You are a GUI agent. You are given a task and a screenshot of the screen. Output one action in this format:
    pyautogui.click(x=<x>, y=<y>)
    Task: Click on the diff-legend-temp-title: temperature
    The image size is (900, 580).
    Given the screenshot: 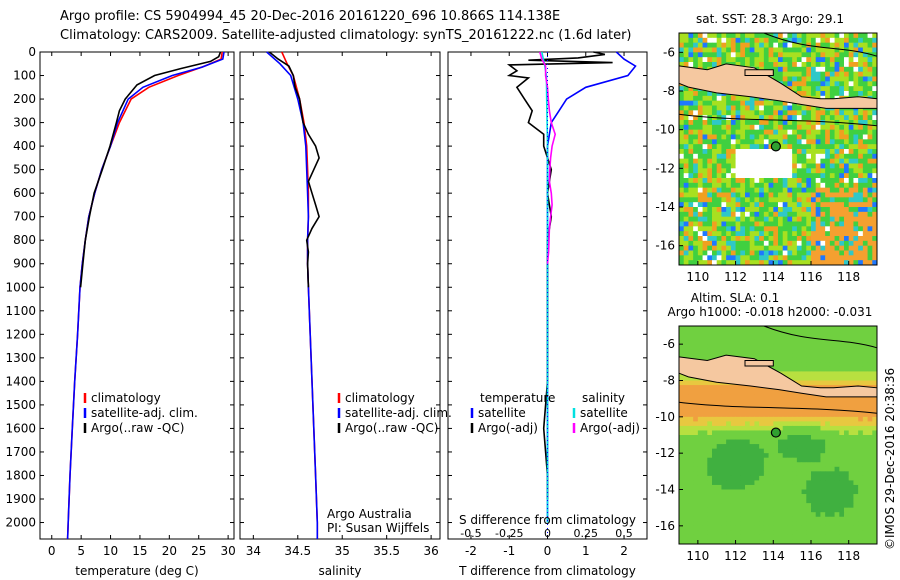 What is the action you would take?
    pyautogui.click(x=517, y=398)
    